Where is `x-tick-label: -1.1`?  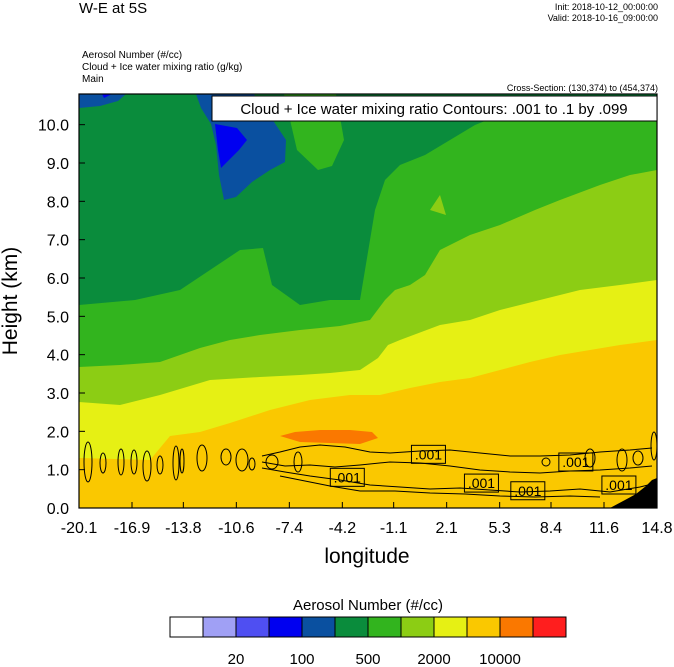
x-tick-label: -1.1 is located at coordinates (394, 528).